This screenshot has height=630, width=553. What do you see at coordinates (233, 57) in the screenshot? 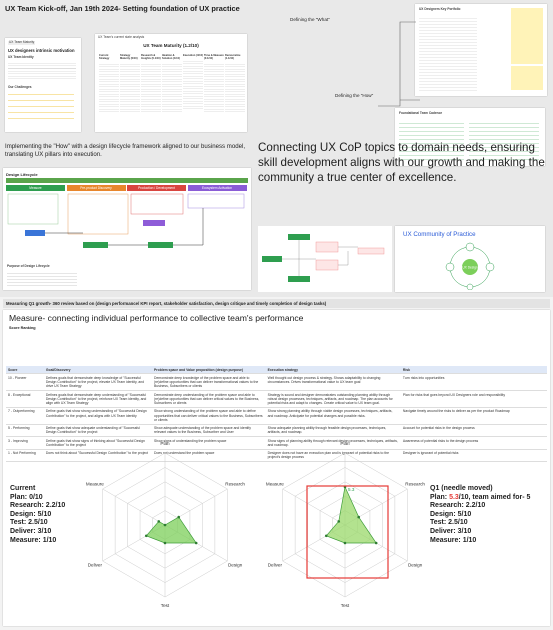
I see `column-title: Democratize (1.1/10)` at bounding box center [233, 57].